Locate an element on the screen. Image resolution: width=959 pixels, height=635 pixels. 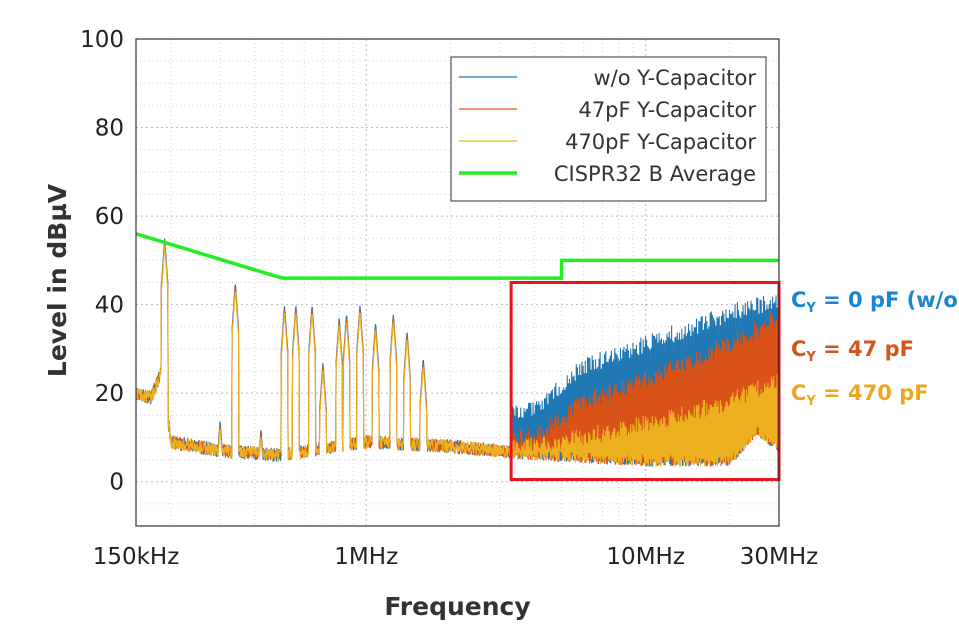
x-tick-label: 10MHz is located at coordinates (645, 557).